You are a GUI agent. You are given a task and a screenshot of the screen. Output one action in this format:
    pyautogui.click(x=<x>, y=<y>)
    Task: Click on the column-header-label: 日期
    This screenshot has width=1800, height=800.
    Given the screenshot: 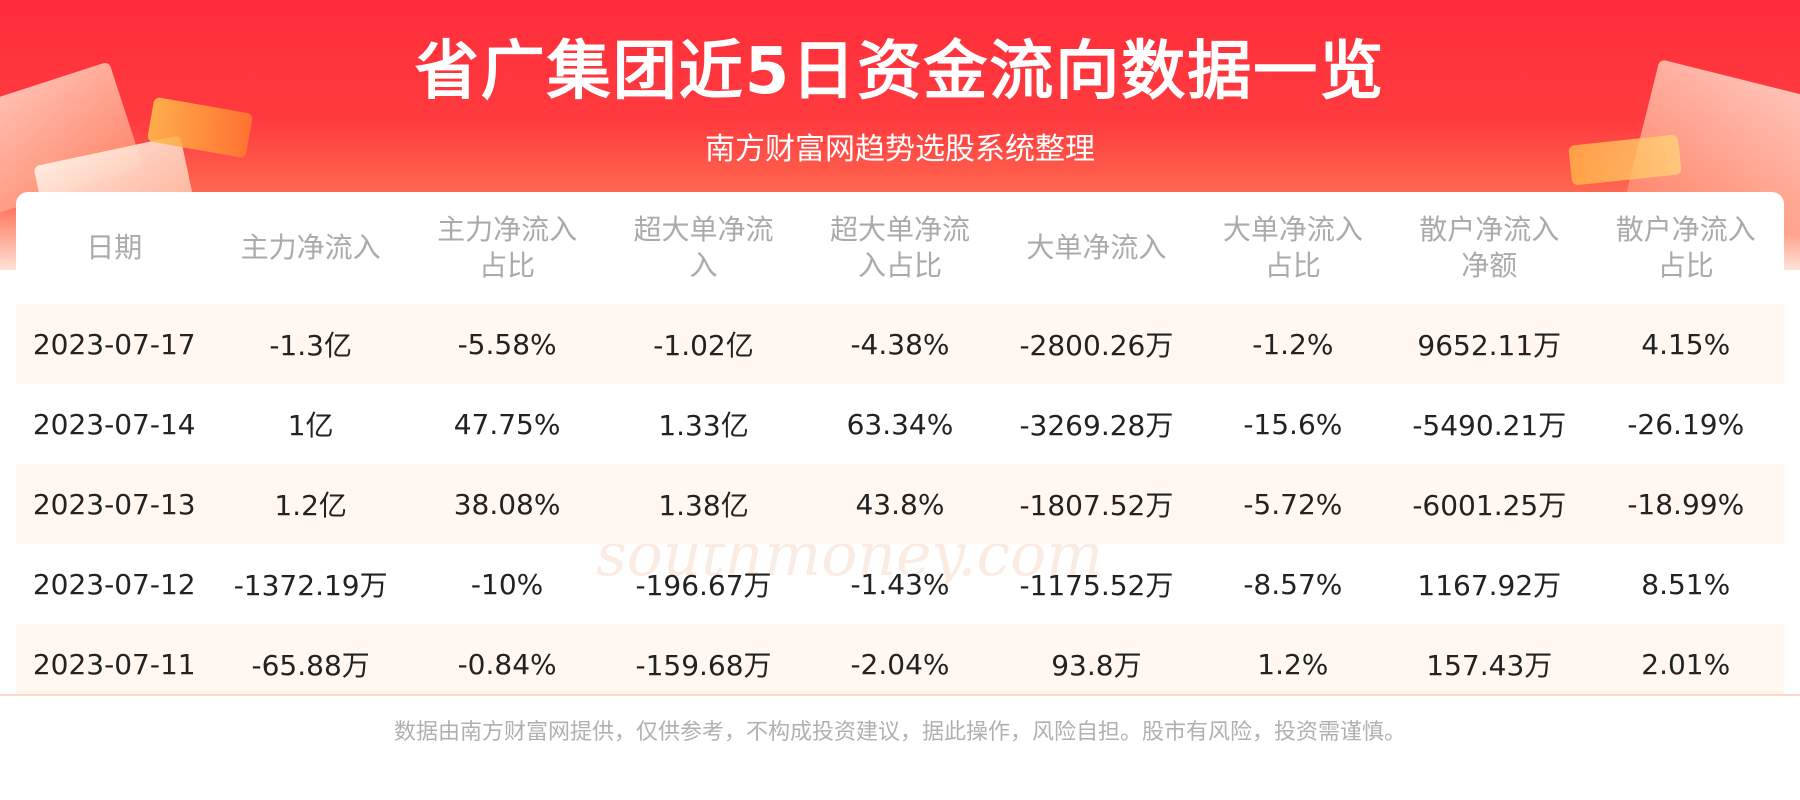 What is the action you would take?
    pyautogui.click(x=114, y=247)
    